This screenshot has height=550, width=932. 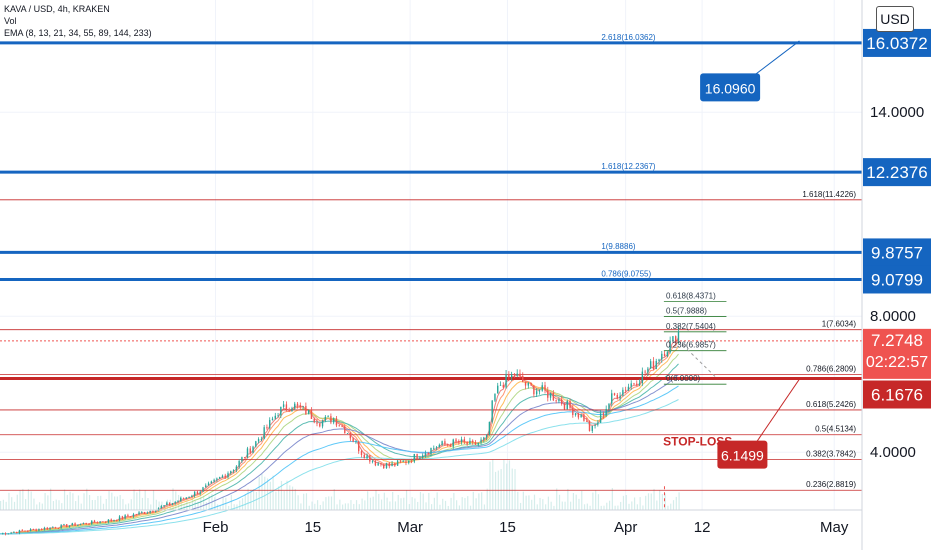 What do you see at coordinates (507, 527) in the screenshot?
I see `x-tick-label: 15` at bounding box center [507, 527].